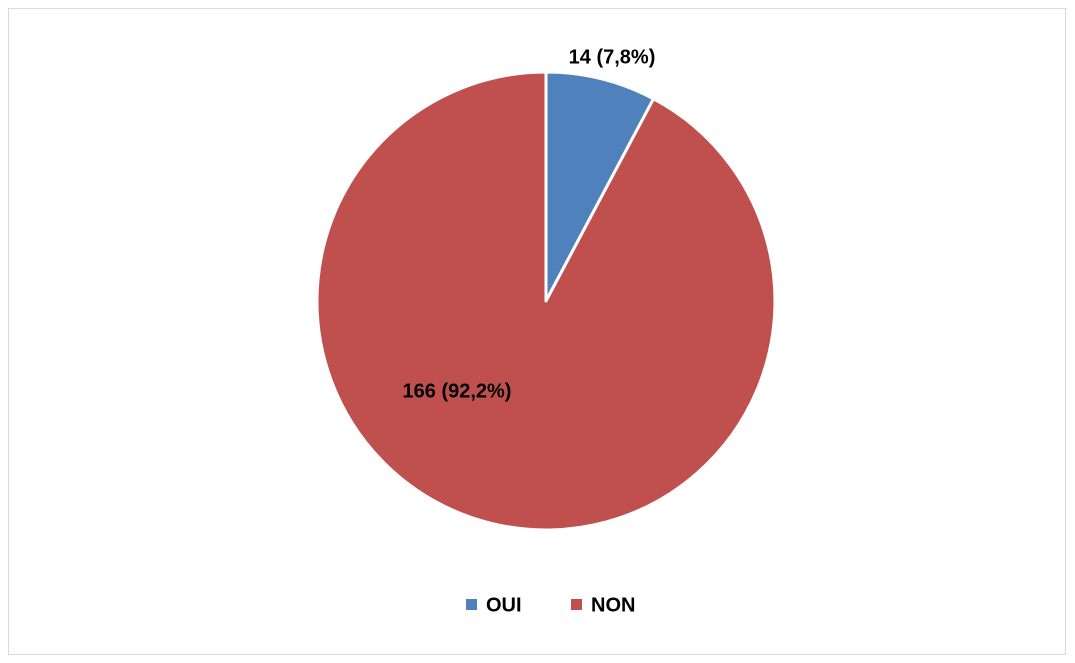 The image size is (1075, 663). What do you see at coordinates (612, 57) in the screenshot?
I see `data-label: 14 (7,8%)` at bounding box center [612, 57].